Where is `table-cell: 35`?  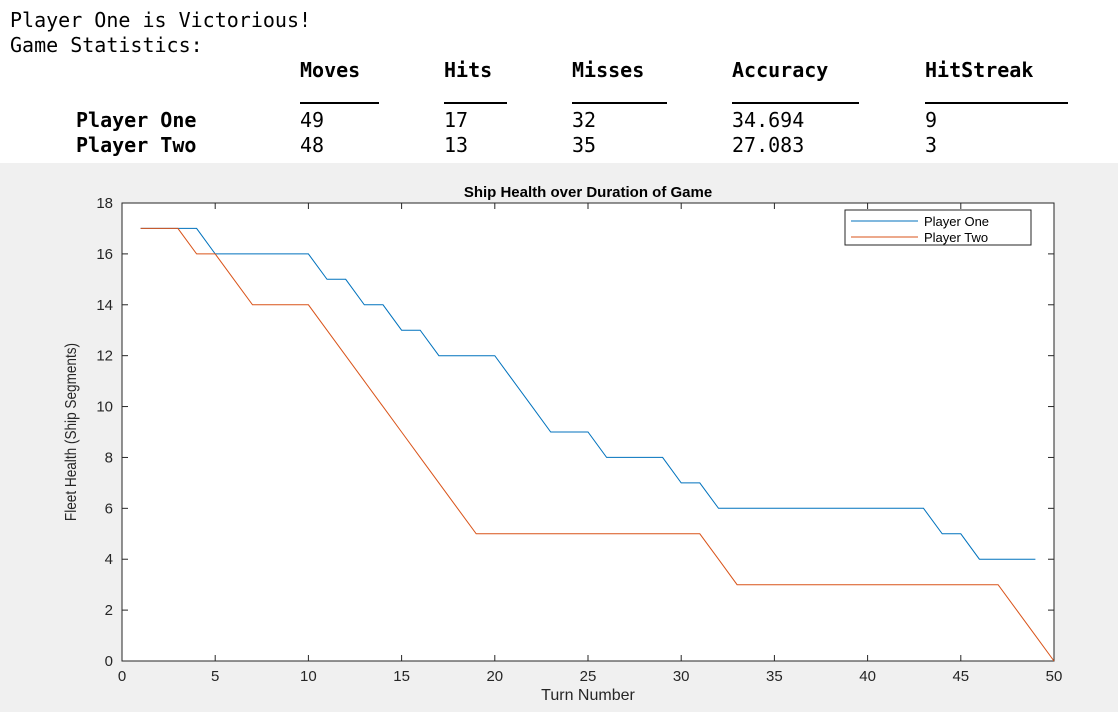 table-cell: 35 is located at coordinates (584, 145).